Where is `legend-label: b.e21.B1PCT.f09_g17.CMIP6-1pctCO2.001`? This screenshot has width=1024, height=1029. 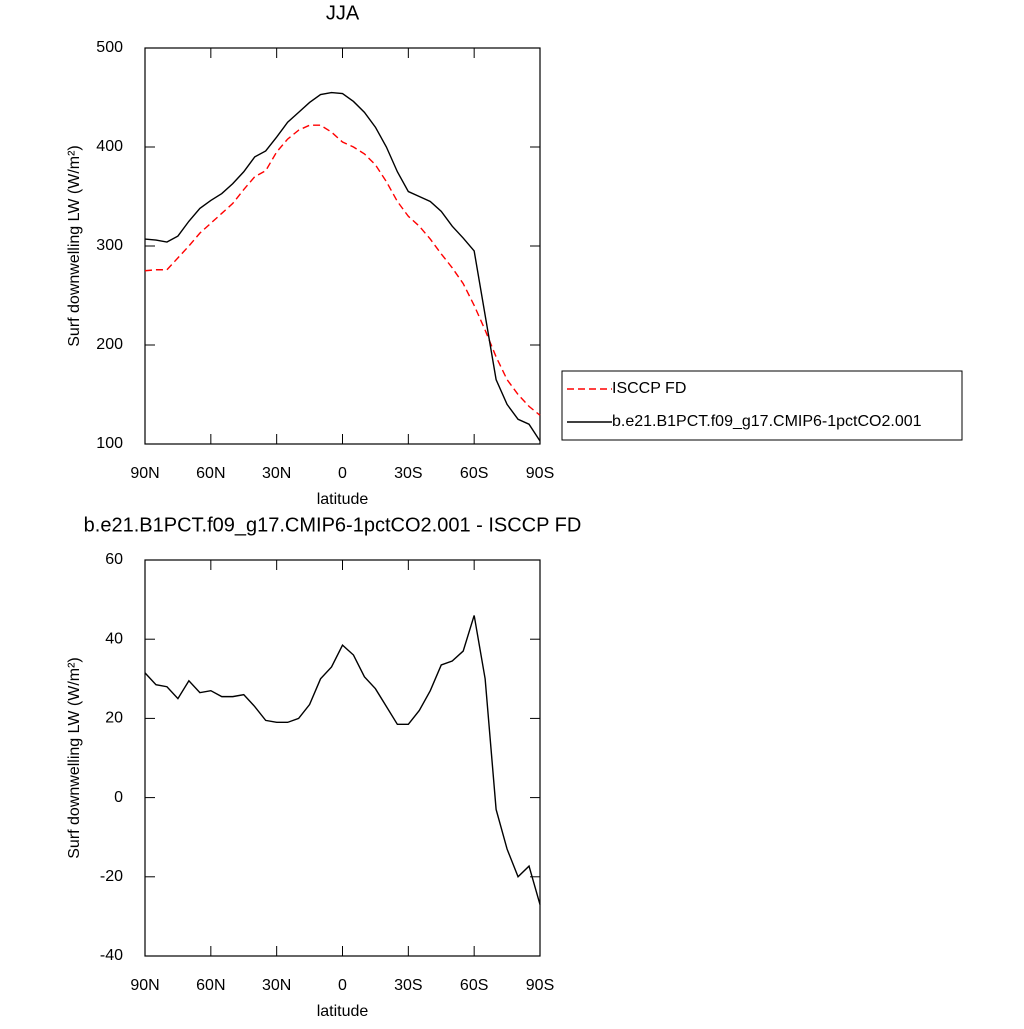 legend-label: b.e21.B1PCT.f09_g17.CMIP6-1pctCO2.001 is located at coordinates (767, 421).